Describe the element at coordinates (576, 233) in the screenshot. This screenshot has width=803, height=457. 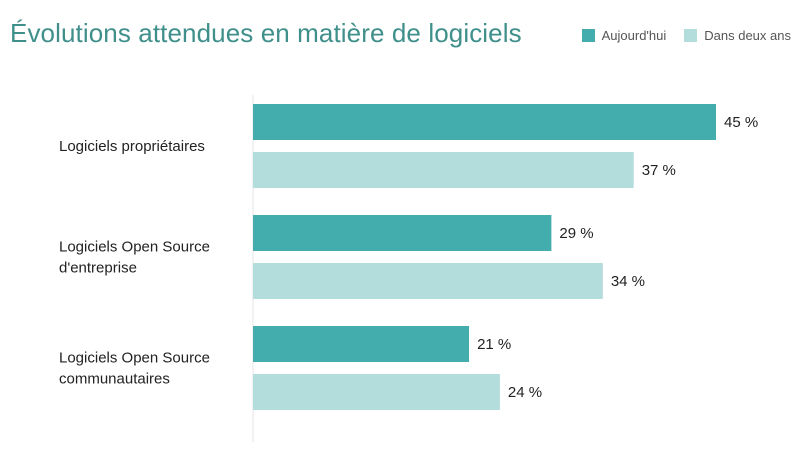
I see `value-label-today-1: 29 %` at that location.